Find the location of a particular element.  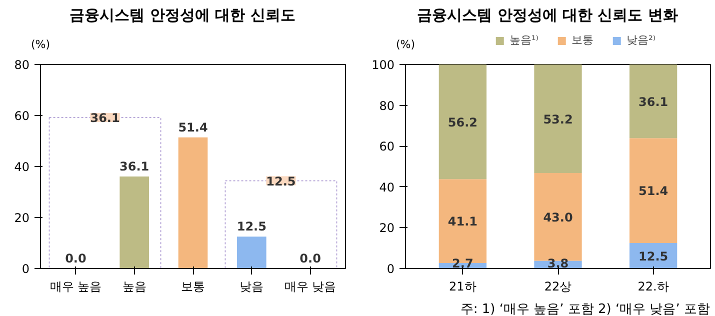

annotation: 36.1 is located at coordinates (105, 118).